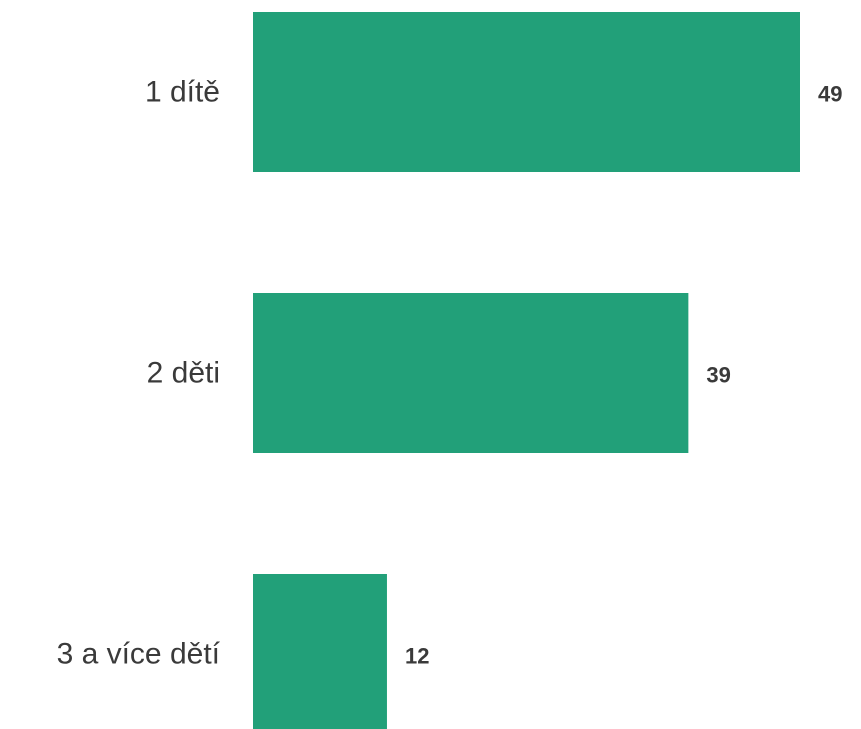 This screenshot has height=729, width=861. What do you see at coordinates (718, 375) in the screenshot?
I see `value-label-2: 39` at bounding box center [718, 375].